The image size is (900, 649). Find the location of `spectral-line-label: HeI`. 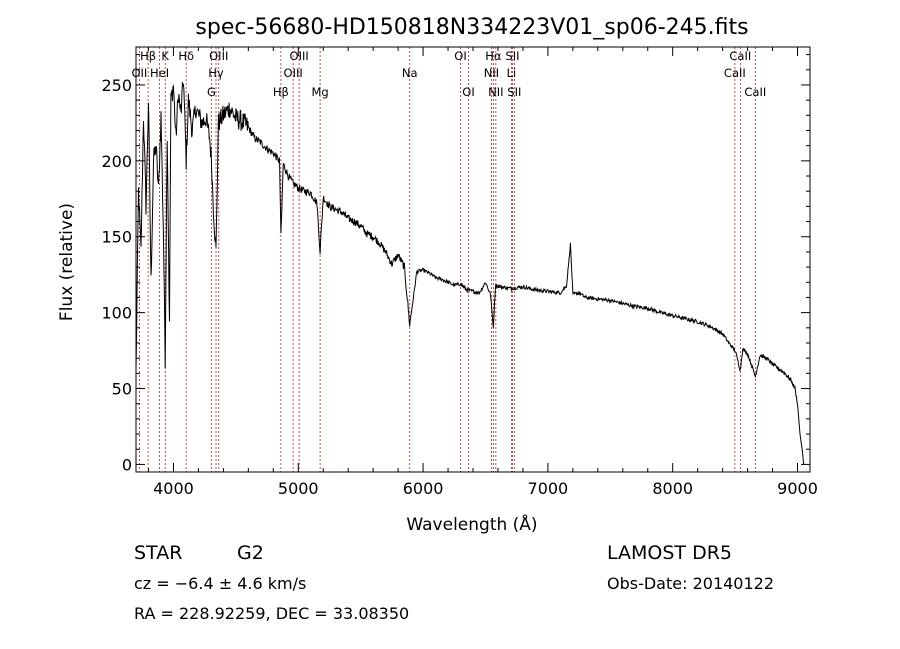

spectral-line-label: HeI is located at coordinates (159, 73).